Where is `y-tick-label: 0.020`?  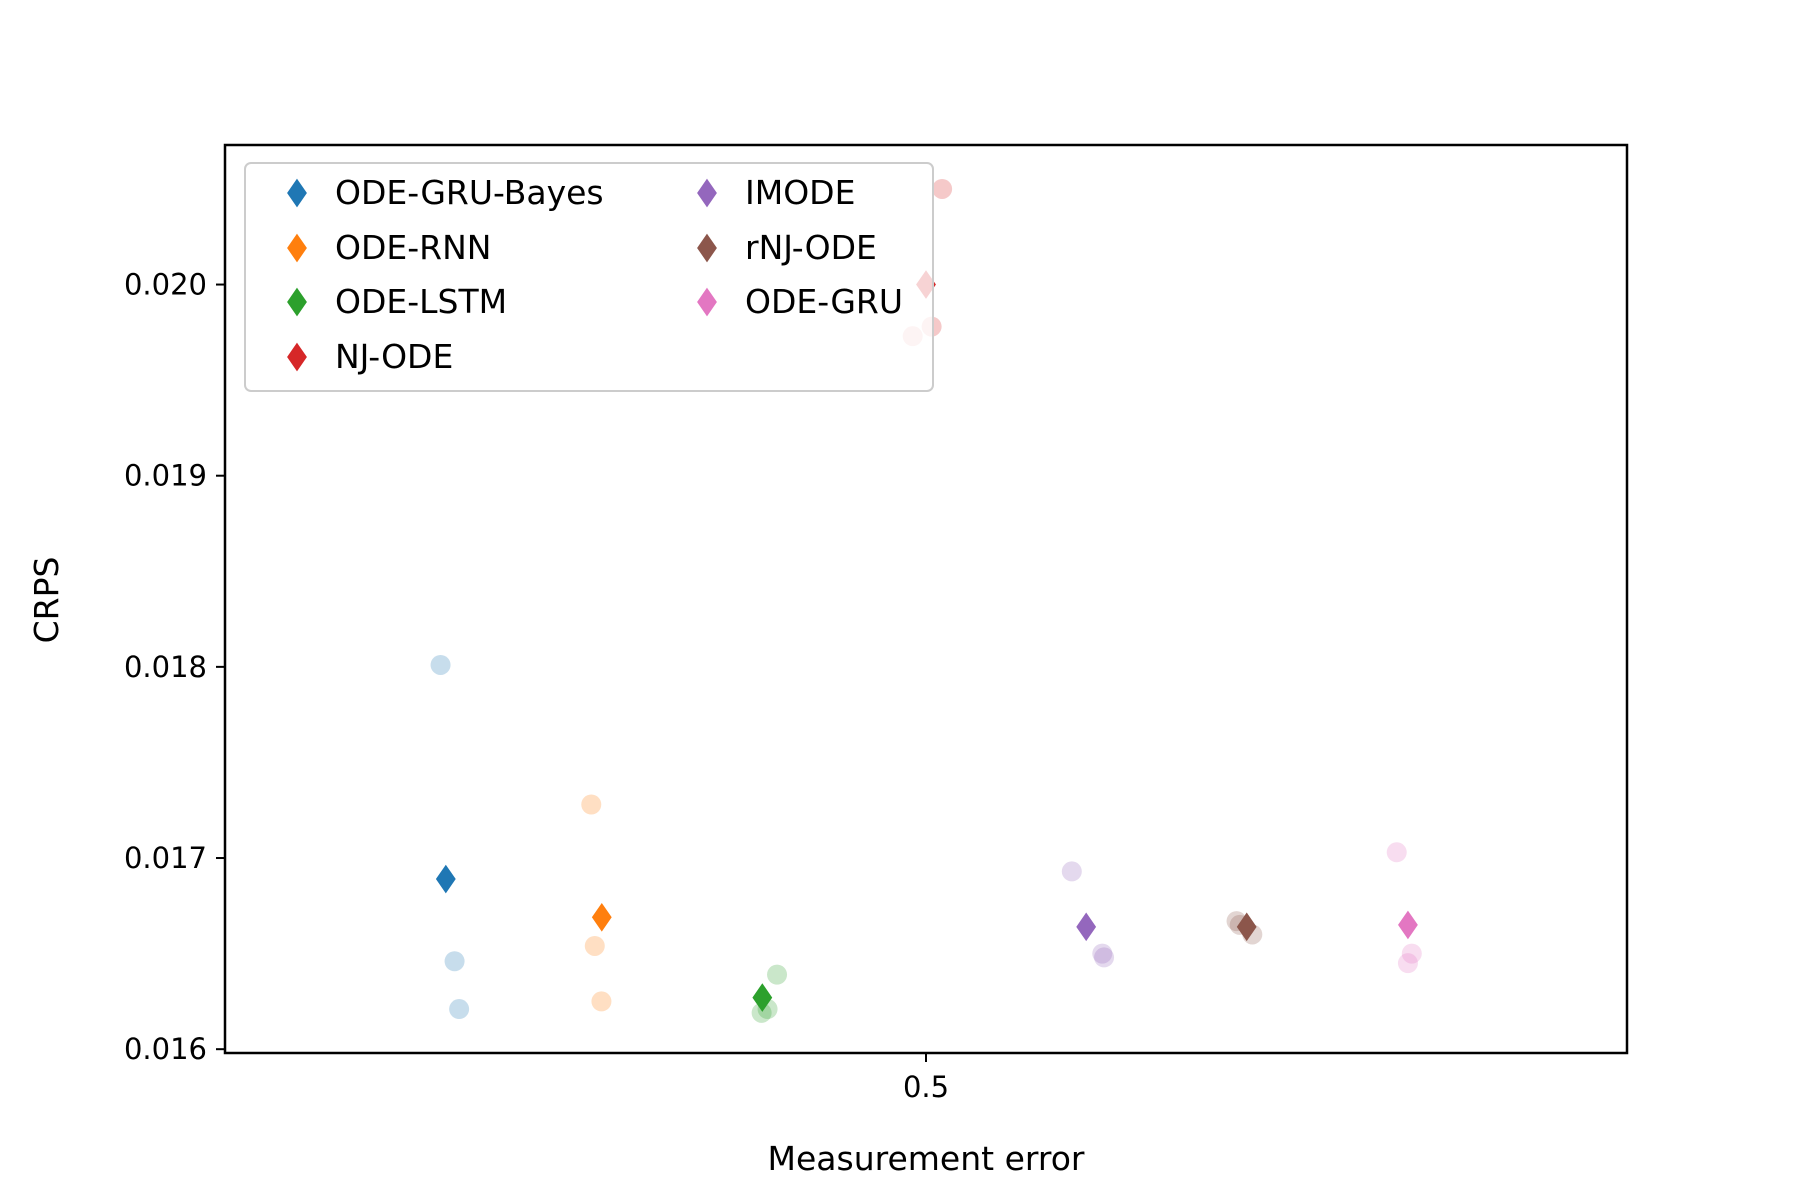
y-tick-label: 0.020 is located at coordinates (165, 285).